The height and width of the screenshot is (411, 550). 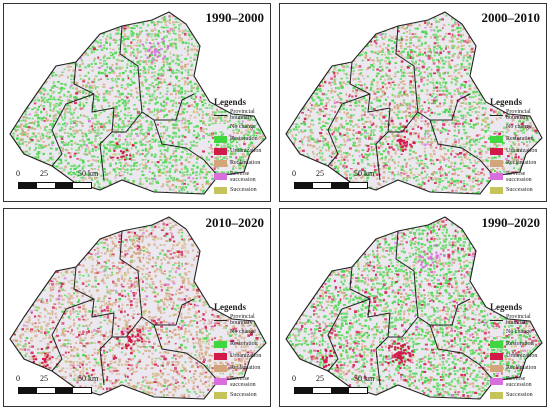 I want to click on legend-item-no-change: No change, so click(x=518, y=127).